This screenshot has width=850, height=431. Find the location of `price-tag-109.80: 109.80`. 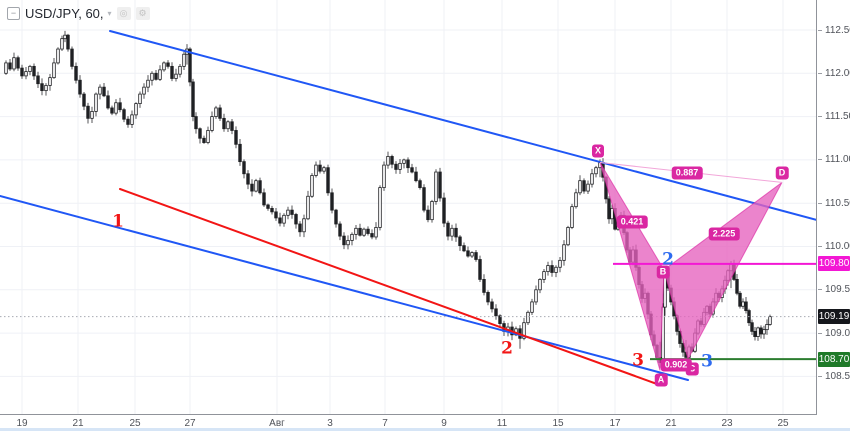

price-tag-109.80: 109.80 is located at coordinates (834, 264).